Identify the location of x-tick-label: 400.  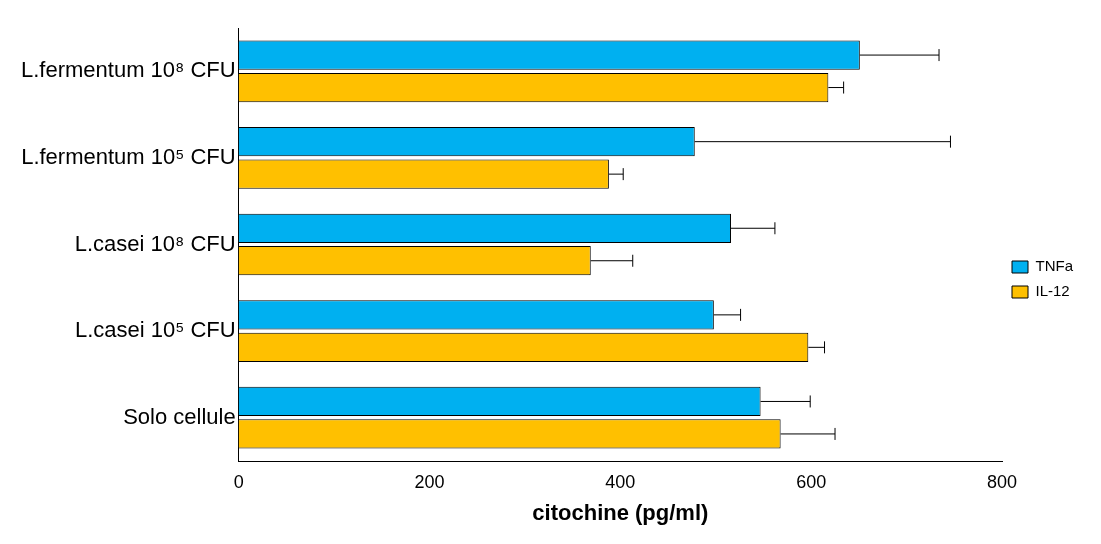
(620, 481).